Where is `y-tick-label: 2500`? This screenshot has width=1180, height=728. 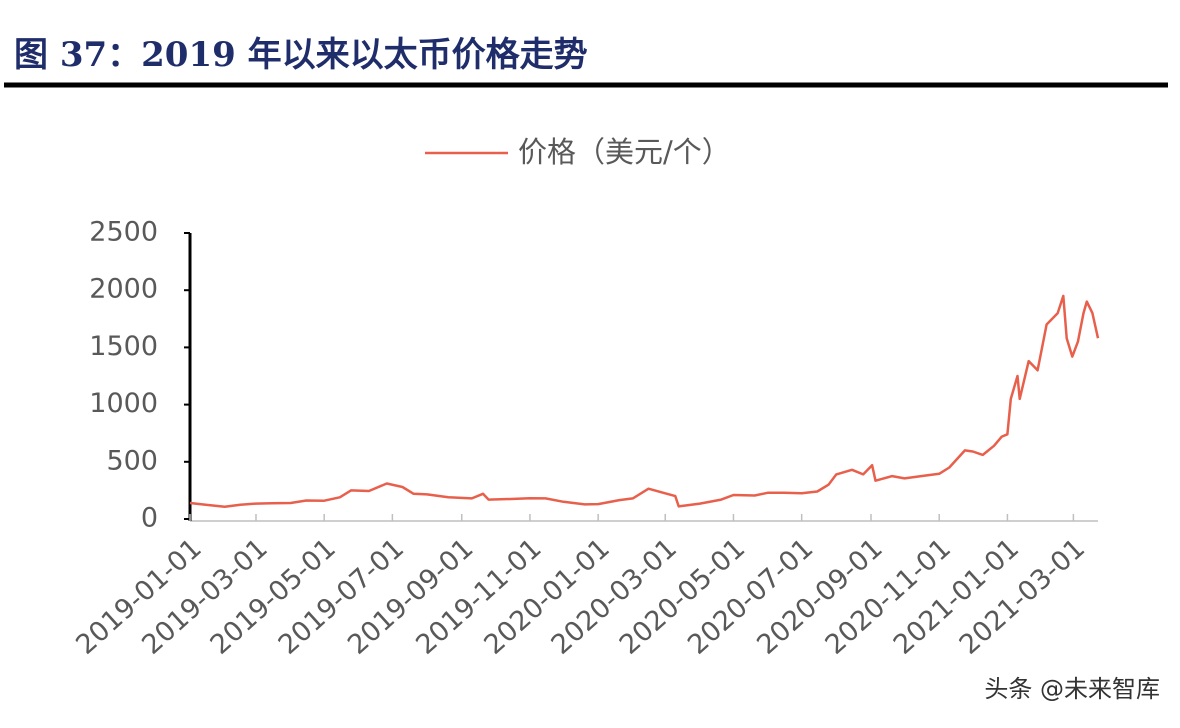
y-tick-label: 2500 is located at coordinates (123, 232).